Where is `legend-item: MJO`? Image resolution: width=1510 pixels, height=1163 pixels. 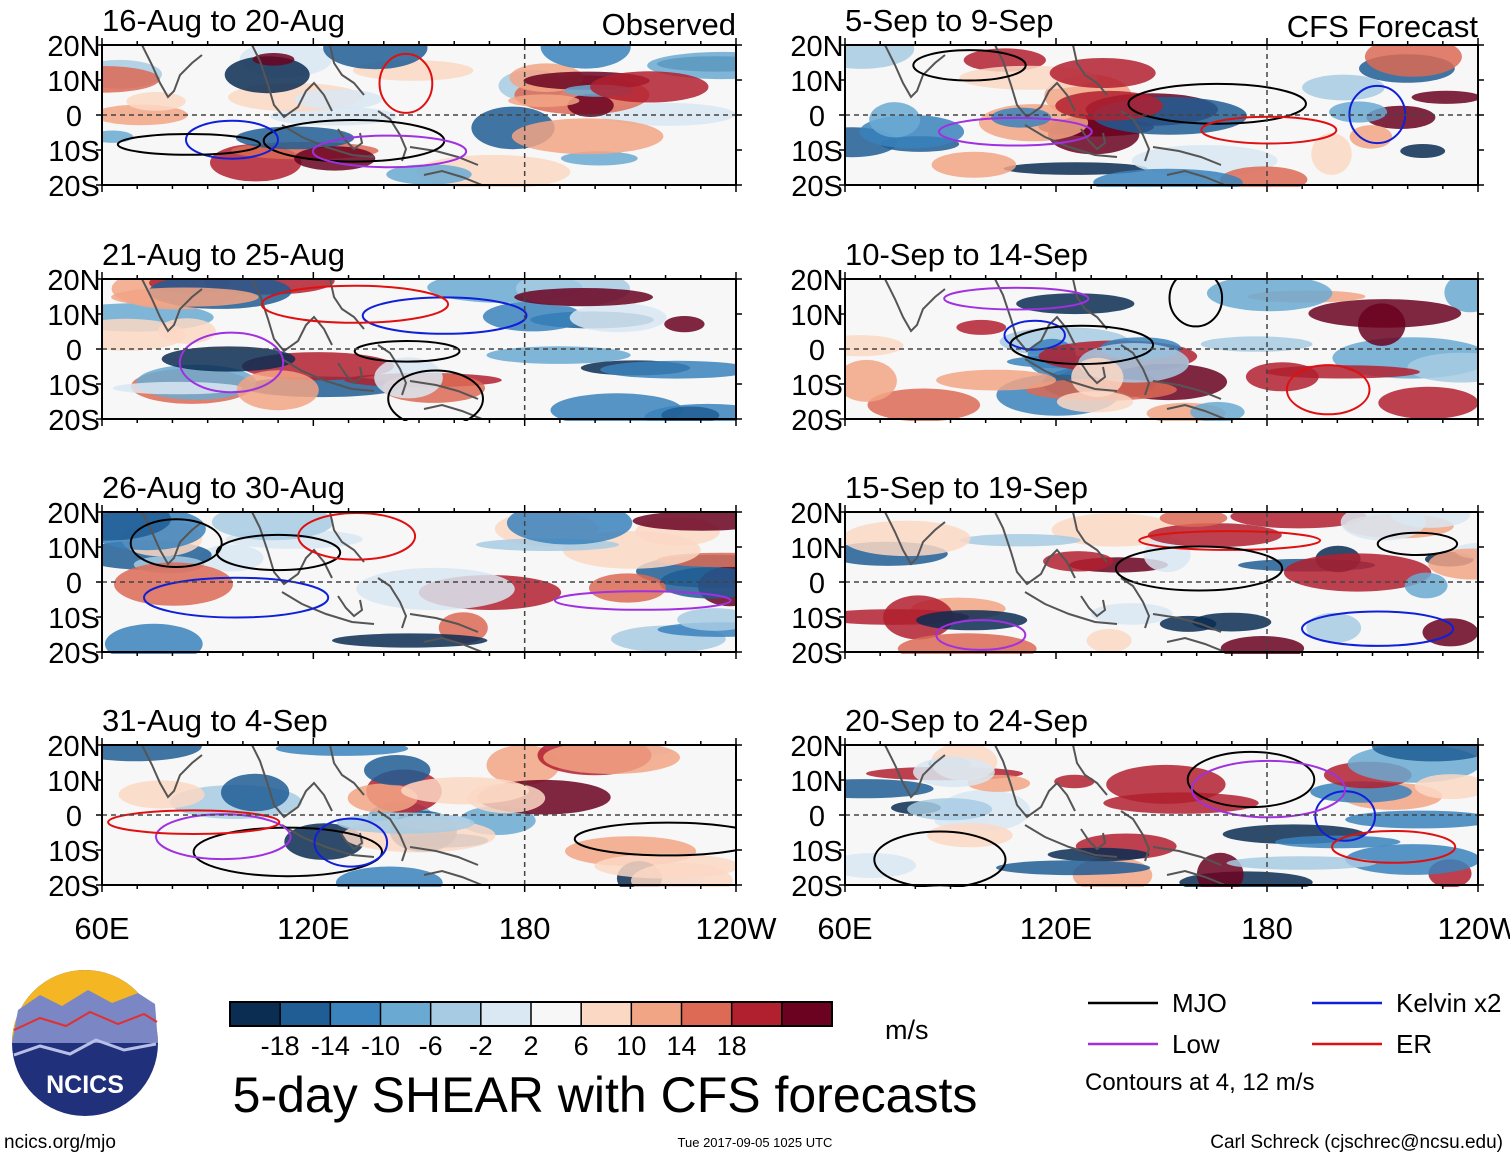
legend-item: MJO is located at coordinates (1157, 1003).